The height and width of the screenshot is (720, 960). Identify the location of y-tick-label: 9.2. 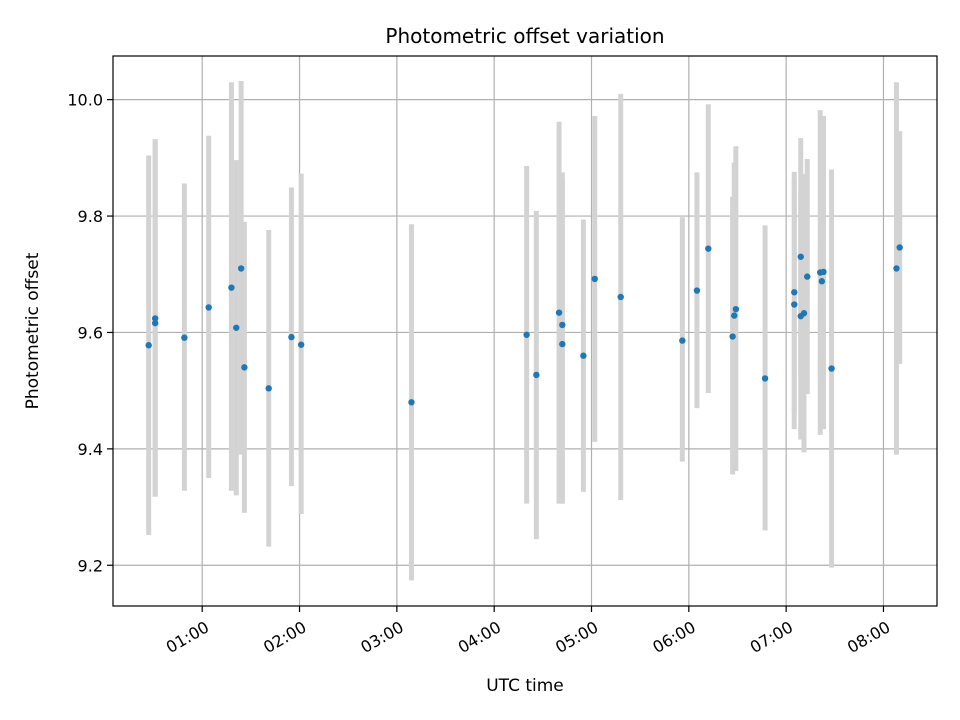
(90, 565).